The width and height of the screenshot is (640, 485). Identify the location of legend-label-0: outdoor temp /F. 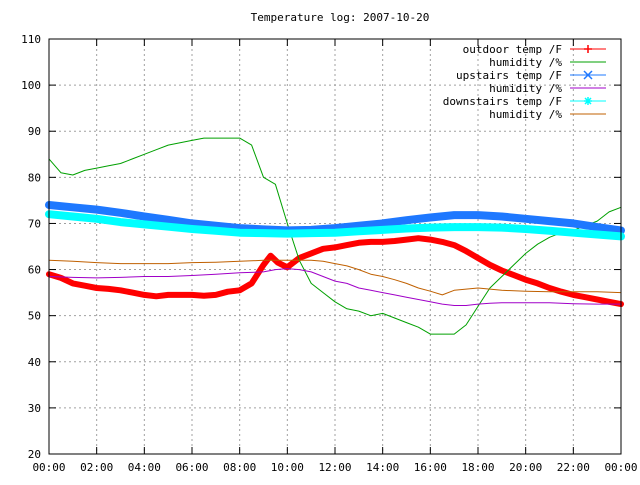
(512, 49).